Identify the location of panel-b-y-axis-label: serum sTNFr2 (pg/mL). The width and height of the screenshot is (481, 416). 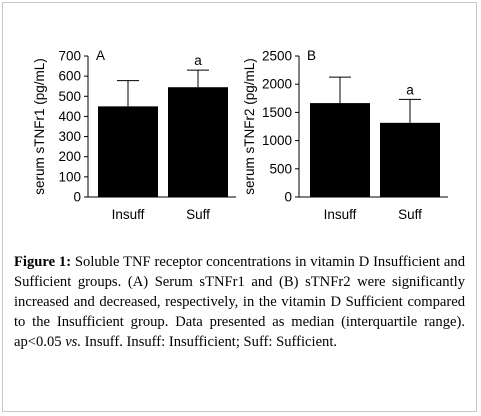
(249, 126).